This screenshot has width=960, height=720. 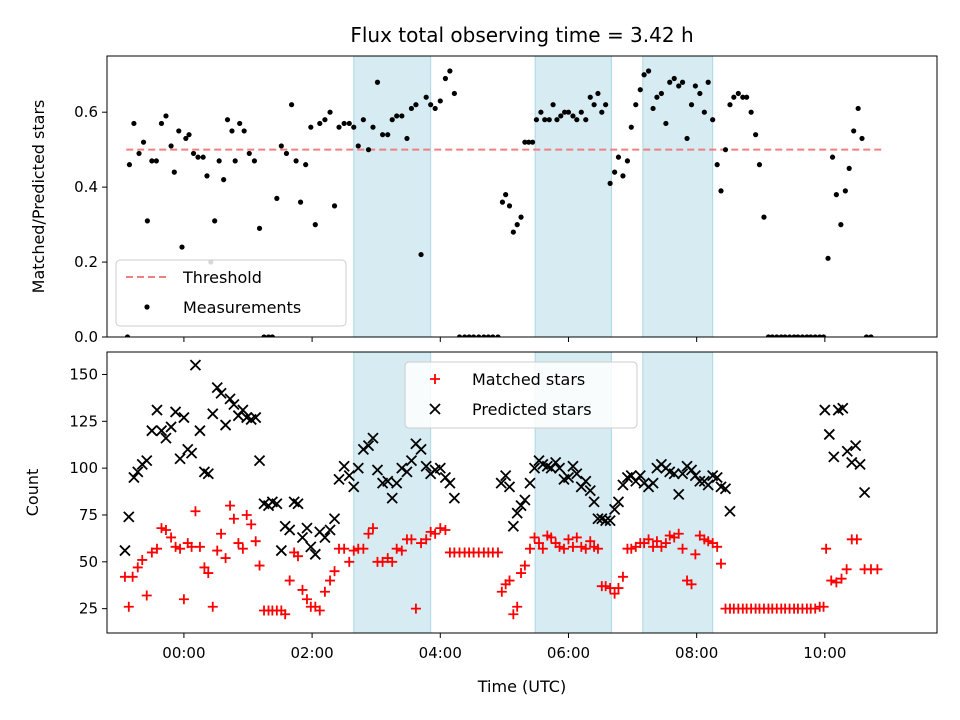 What do you see at coordinates (678, 196) in the screenshot?
I see `observing-interval-band` at bounding box center [678, 196].